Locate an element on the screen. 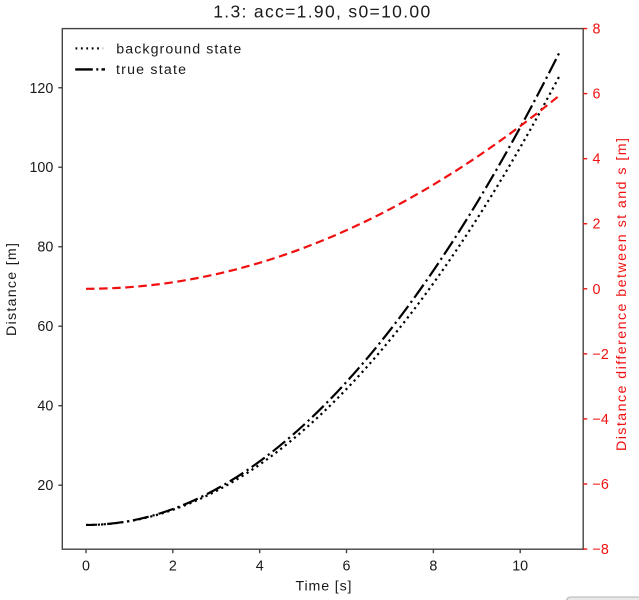  svg-text: −6 is located at coordinates (601, 485).